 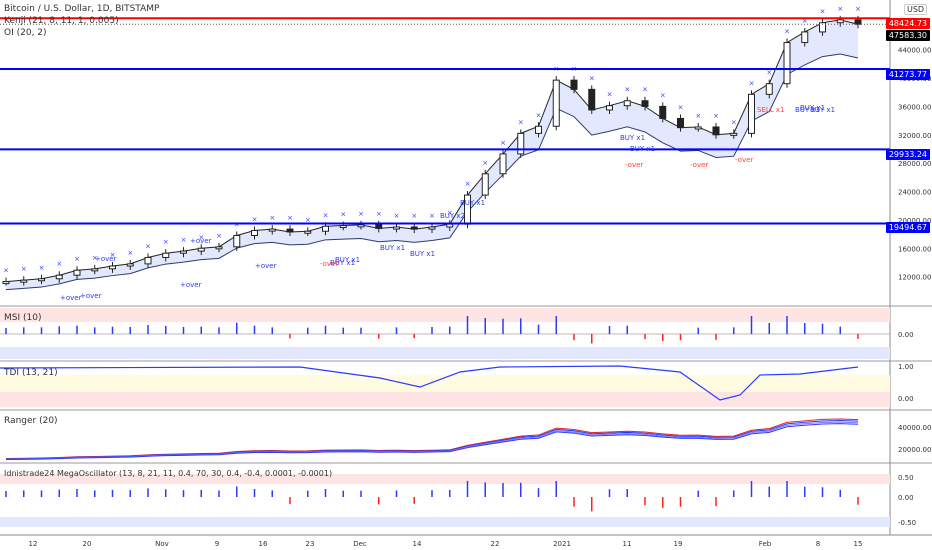 I want to click on signal-label: SELL x1, so click(x=771, y=110).